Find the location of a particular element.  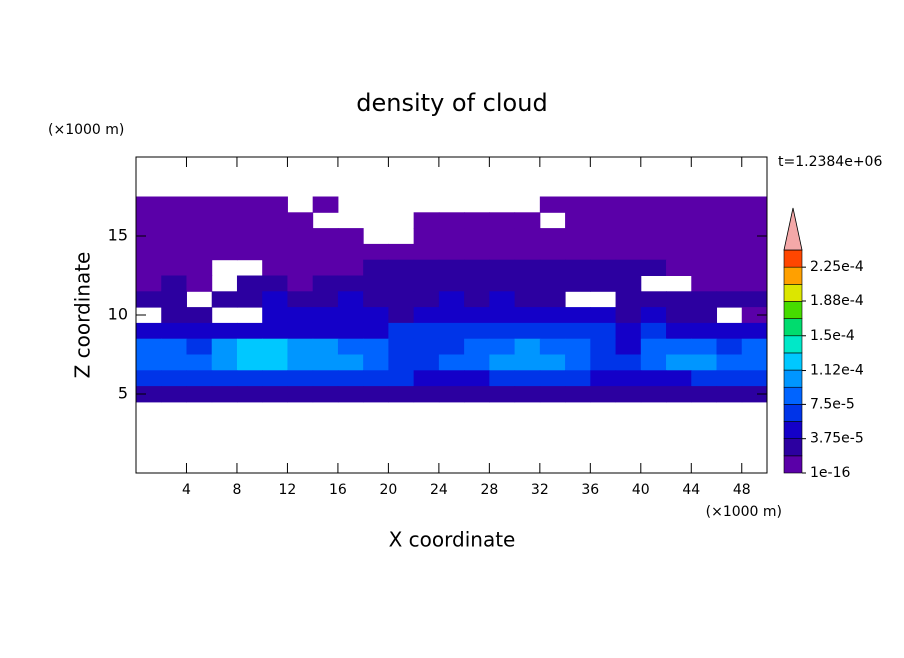

x-tick-label: 48 is located at coordinates (742, 490).